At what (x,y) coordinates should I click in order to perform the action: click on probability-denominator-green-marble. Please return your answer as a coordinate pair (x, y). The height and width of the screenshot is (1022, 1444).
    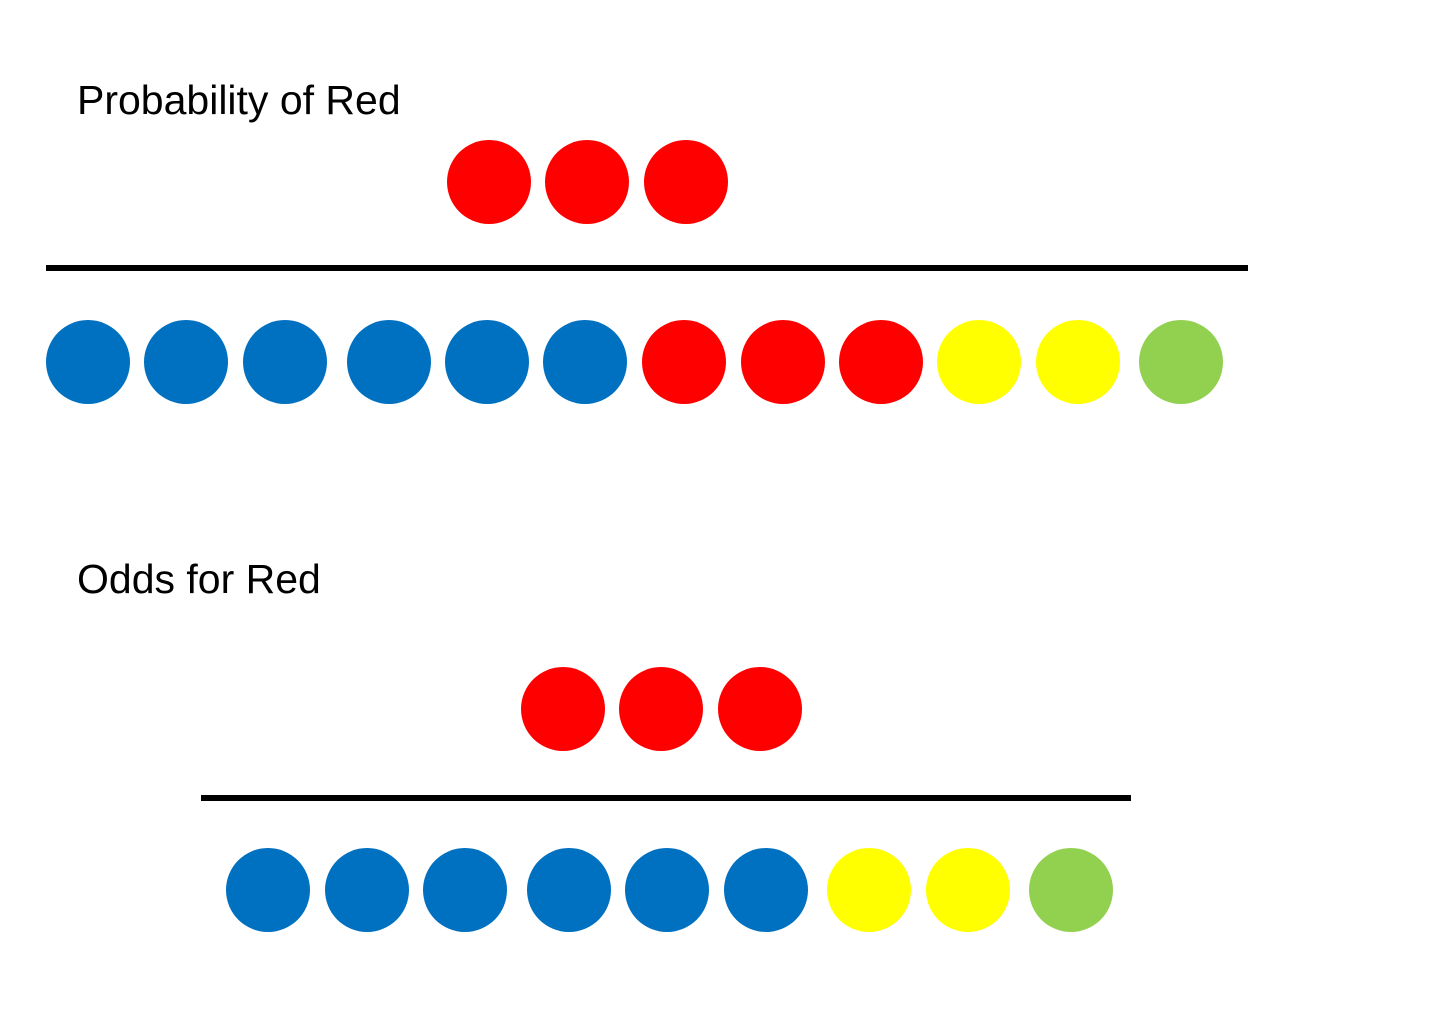
    Looking at the image, I should click on (1181, 362).